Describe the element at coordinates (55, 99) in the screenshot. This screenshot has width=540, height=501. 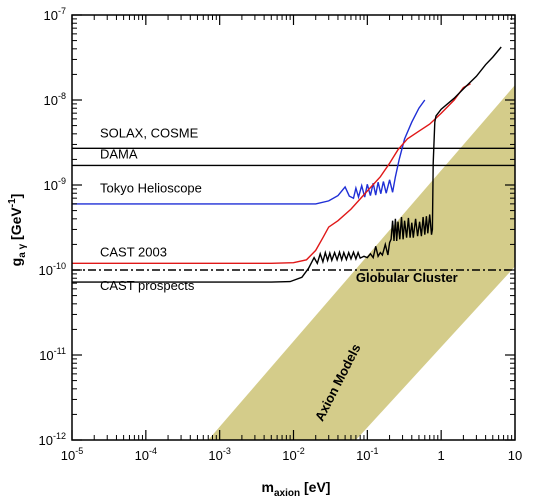
I see `y-tick-label: 10⁻⁸` at that location.